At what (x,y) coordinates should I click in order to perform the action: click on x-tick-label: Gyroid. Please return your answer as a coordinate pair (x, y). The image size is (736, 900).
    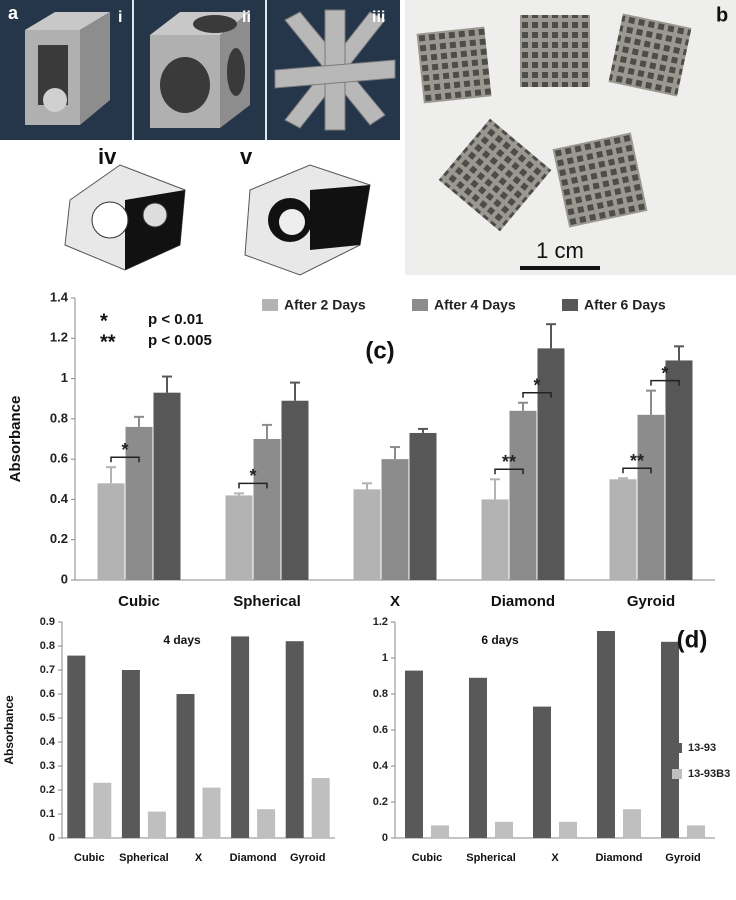
    Looking at the image, I should click on (682, 858).